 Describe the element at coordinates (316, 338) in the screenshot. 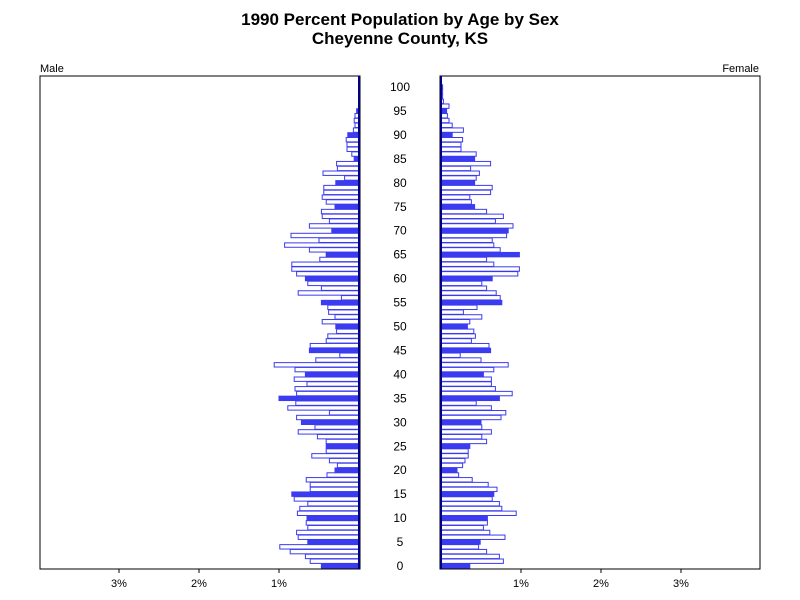

I see `male-bars` at that location.